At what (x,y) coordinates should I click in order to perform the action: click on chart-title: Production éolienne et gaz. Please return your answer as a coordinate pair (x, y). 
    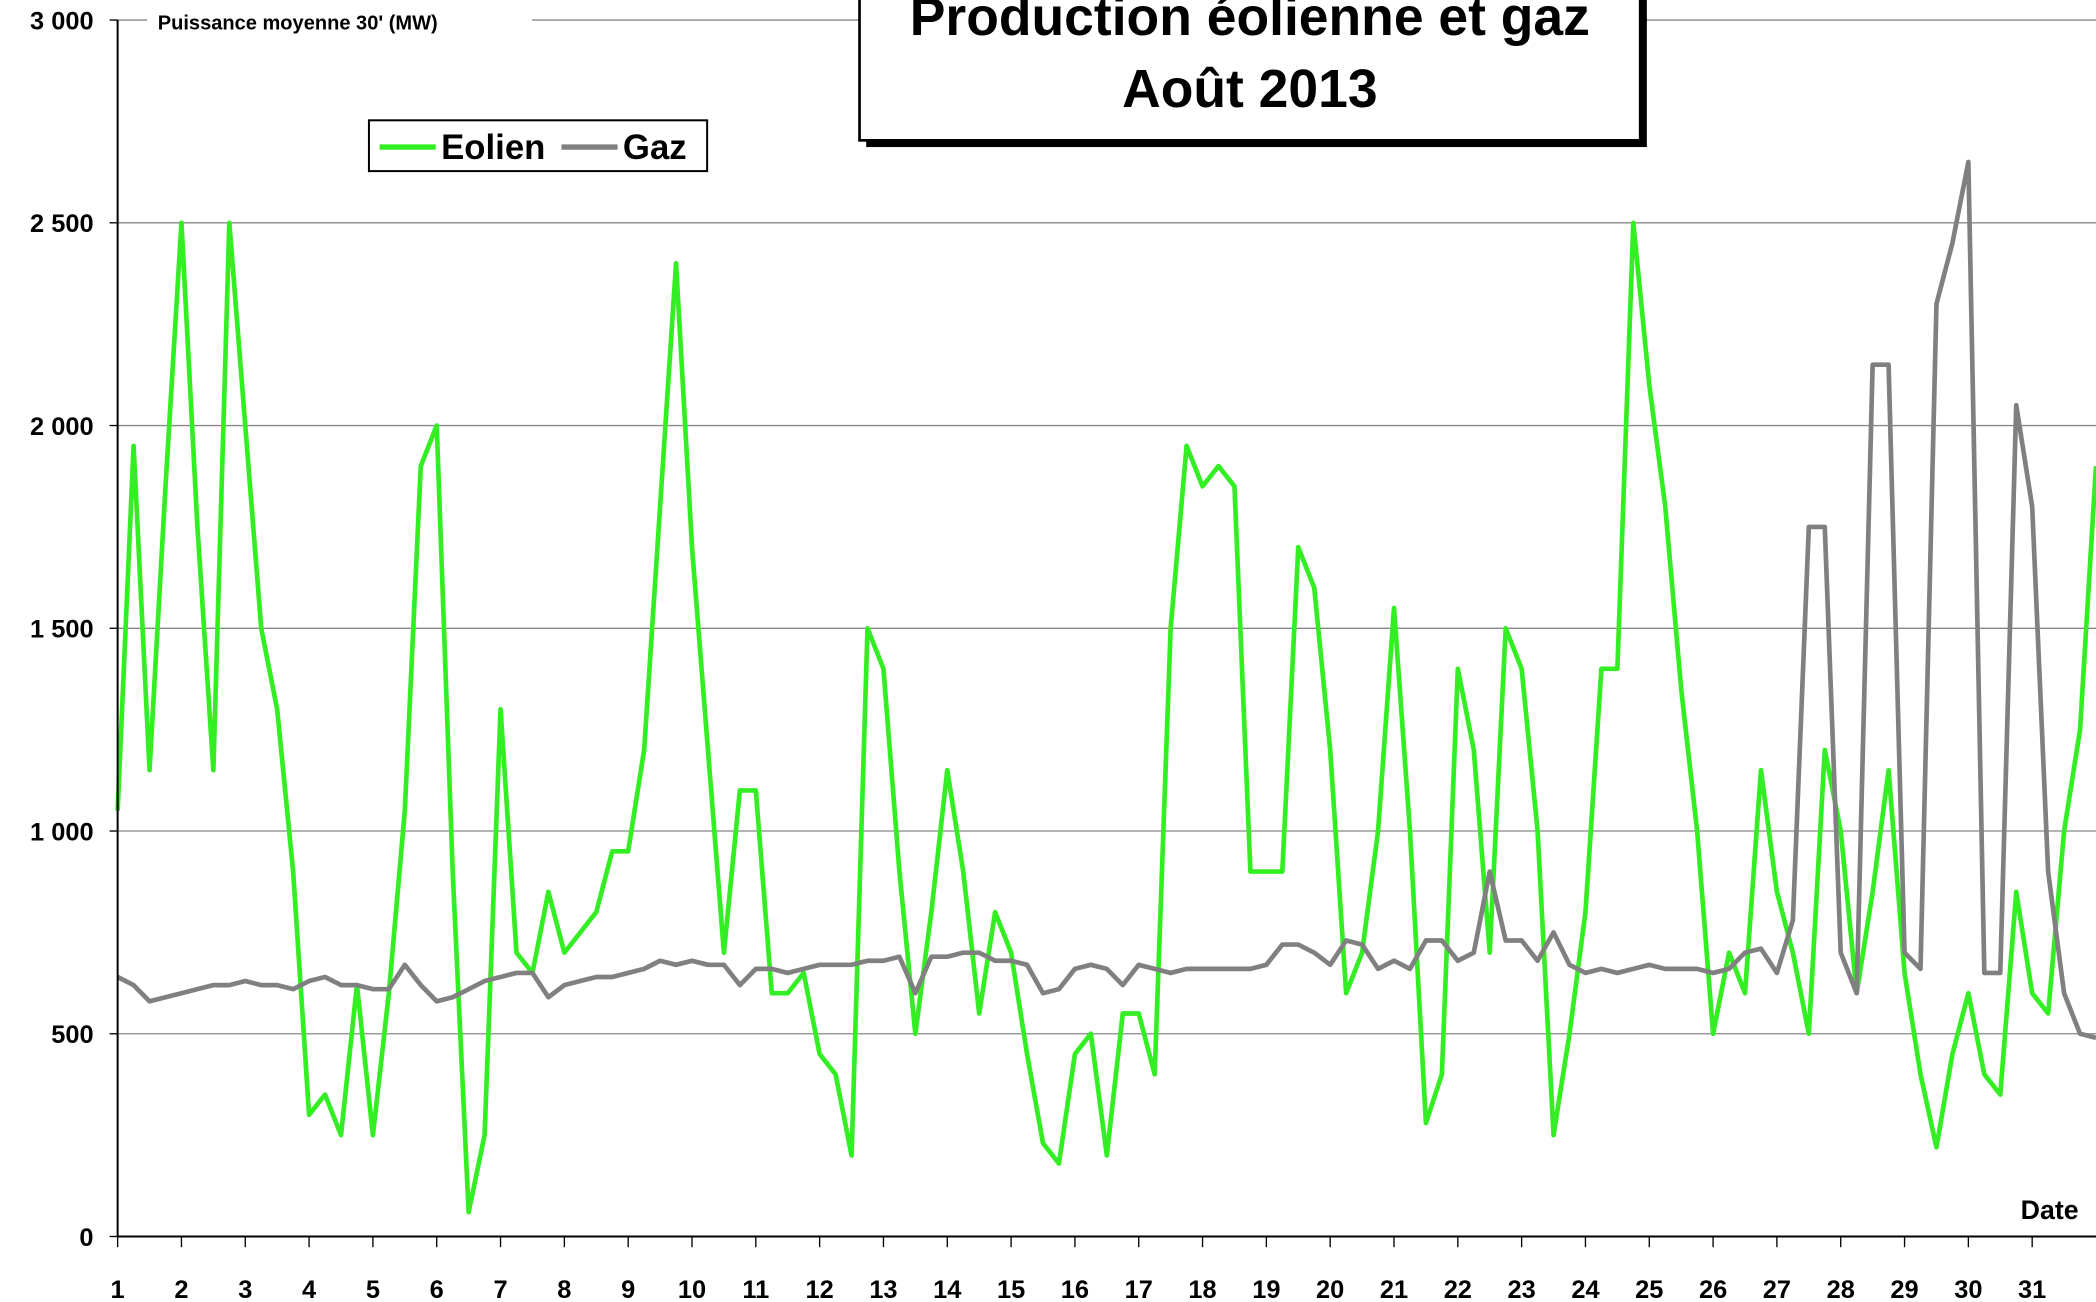
    Looking at the image, I should click on (1250, 23).